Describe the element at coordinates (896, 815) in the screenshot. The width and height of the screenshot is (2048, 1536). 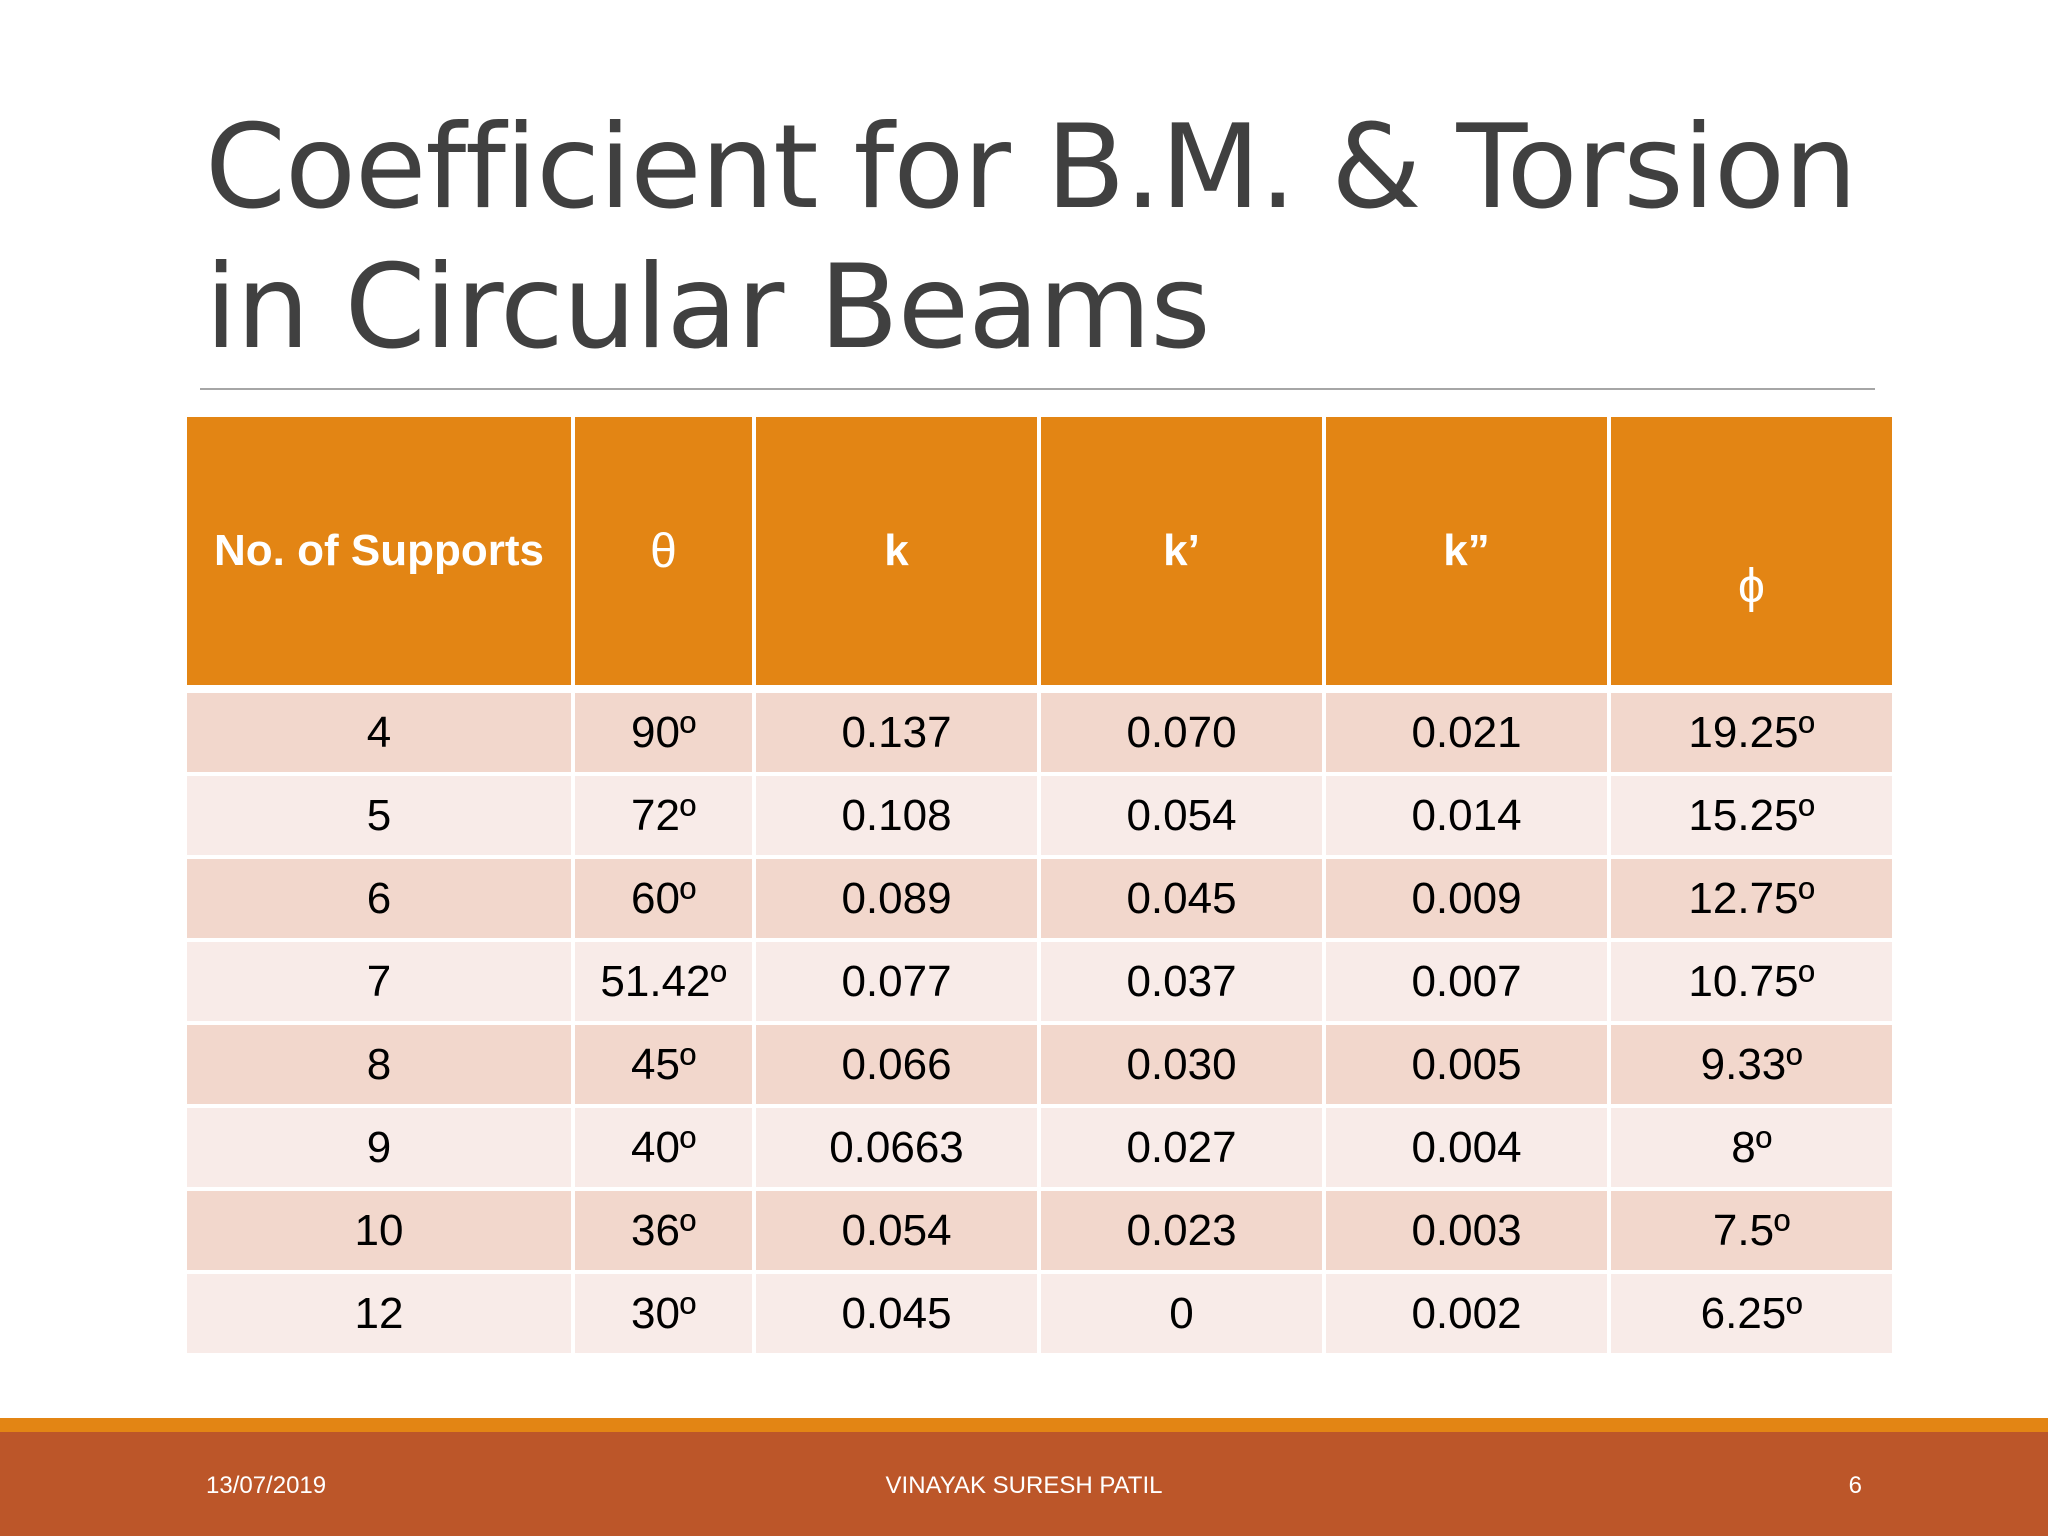
I see `cell-k: 0.108` at that location.